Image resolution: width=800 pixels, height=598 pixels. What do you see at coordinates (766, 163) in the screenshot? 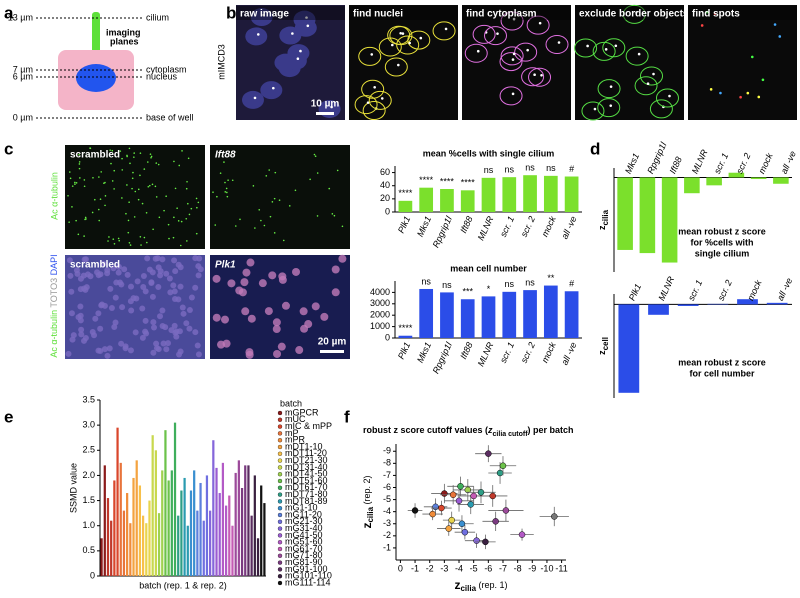
I see `x-tick-label: mock` at bounding box center [766, 163].